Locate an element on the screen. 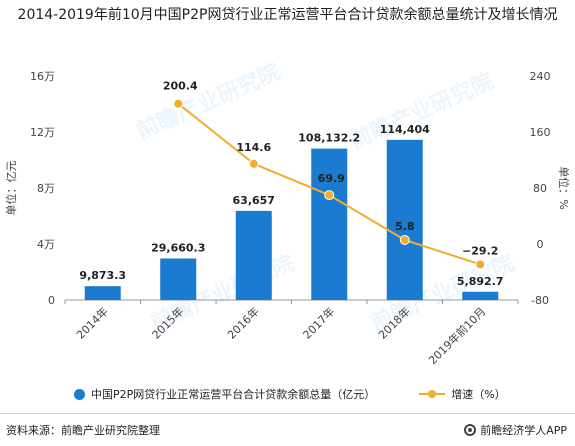 This screenshot has height=446, width=575. legend: 中国P2P网贷行业正常运营平台合计贷款余额总量（亿元） 增速（%） is located at coordinates (312, 394).